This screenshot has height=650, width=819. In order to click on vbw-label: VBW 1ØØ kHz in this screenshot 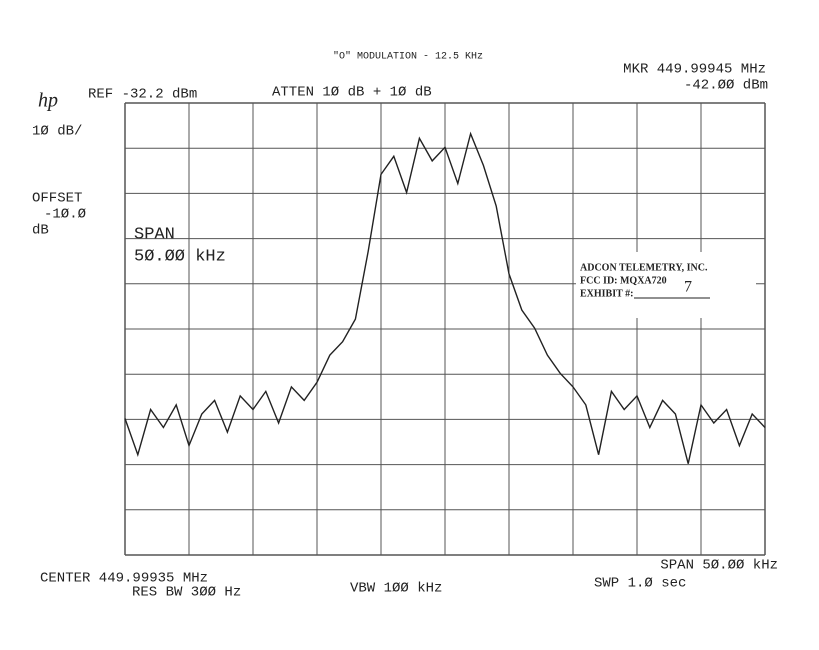, I will do `click(396, 589)`.